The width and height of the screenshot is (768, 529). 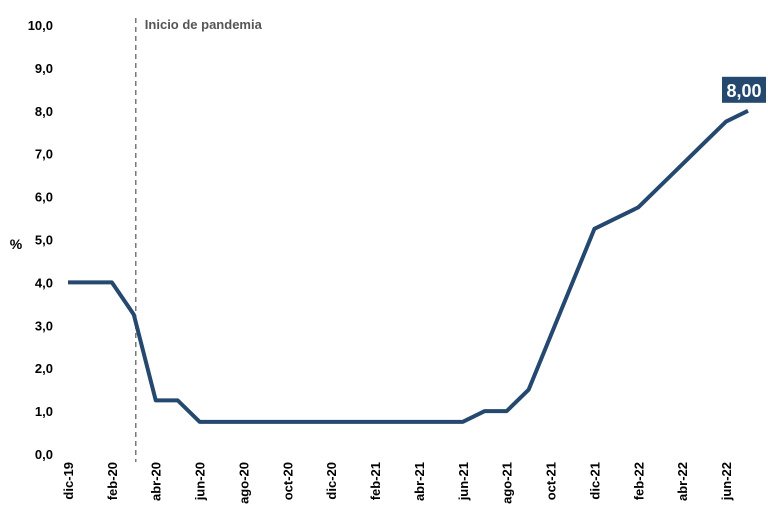 What do you see at coordinates (40, 25) in the screenshot?
I see `y-tick-label: 10,0` at bounding box center [40, 25].